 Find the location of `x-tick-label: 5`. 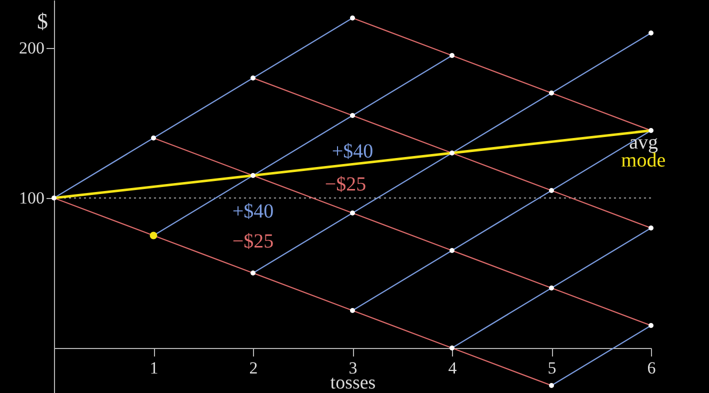

x-tick-label: 5 is located at coordinates (552, 368).